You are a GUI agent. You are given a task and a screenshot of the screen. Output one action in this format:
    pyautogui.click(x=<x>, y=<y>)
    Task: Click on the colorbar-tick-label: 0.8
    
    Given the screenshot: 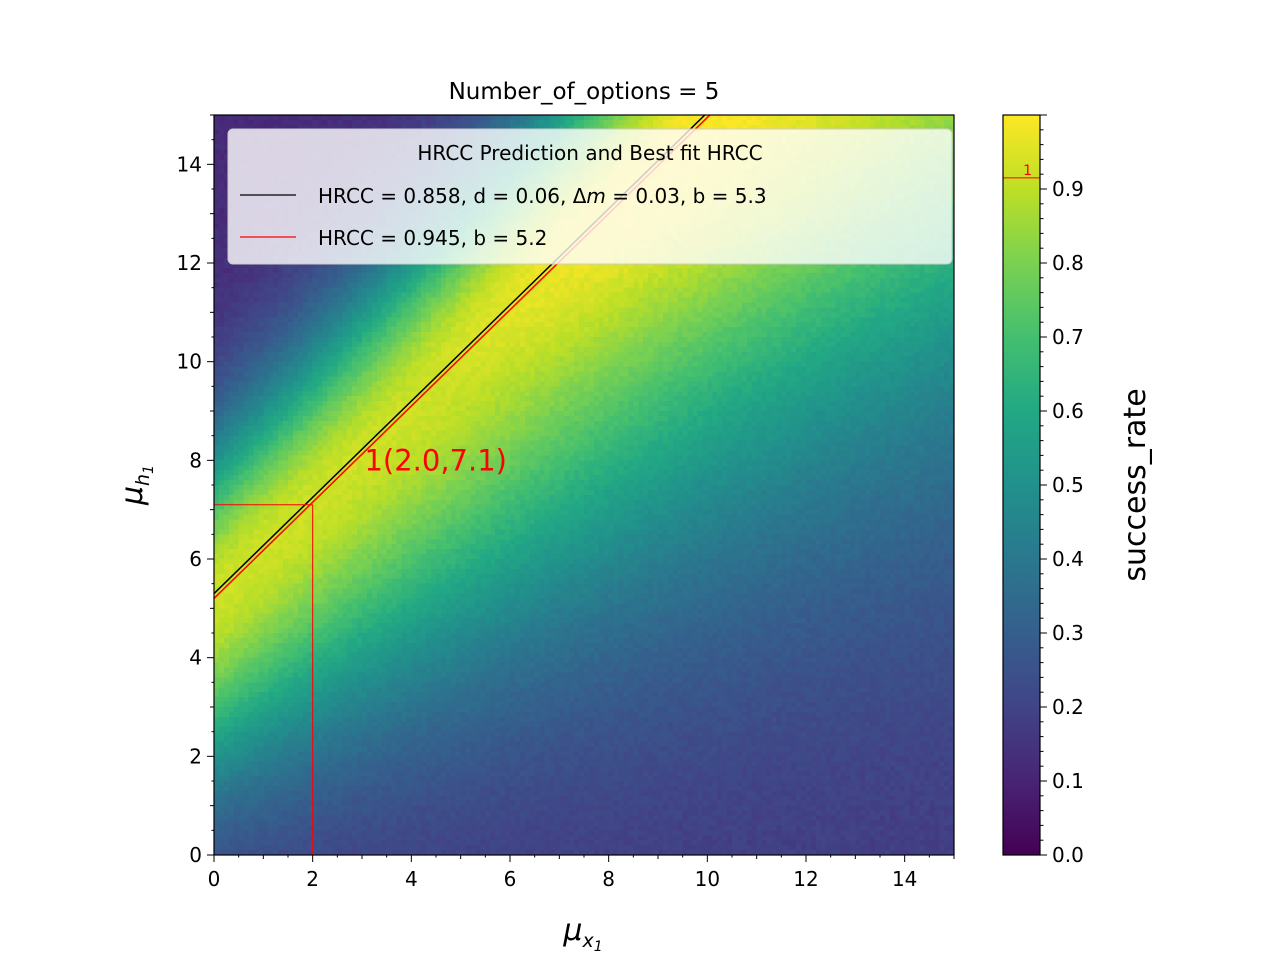 What is the action you would take?
    pyautogui.click(x=1068, y=263)
    